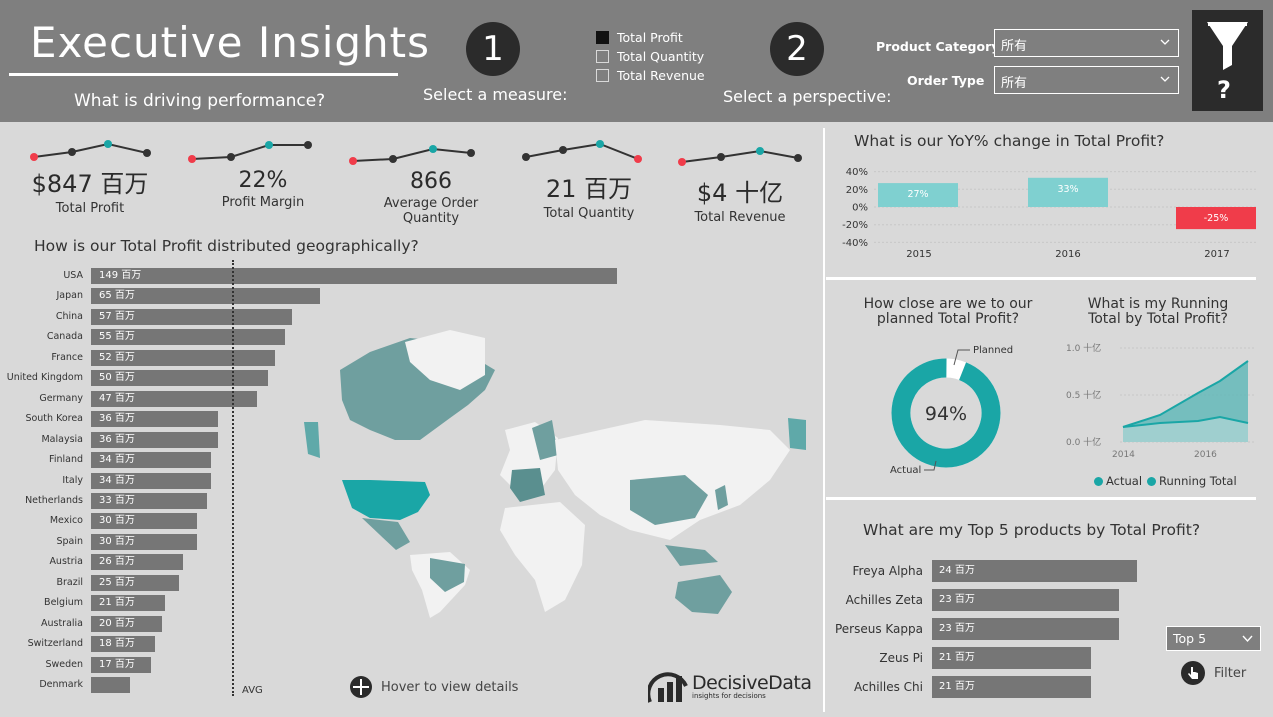 This screenshot has width=1273, height=717. I want to click on top5-product-label: Achilles Zeta, so click(884, 600).